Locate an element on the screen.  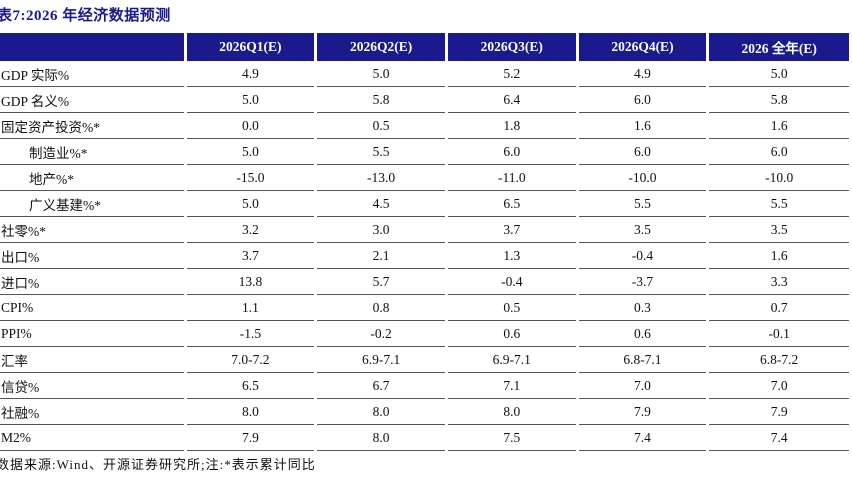
data-cell: 6.8-7.2 is located at coordinates (779, 360).